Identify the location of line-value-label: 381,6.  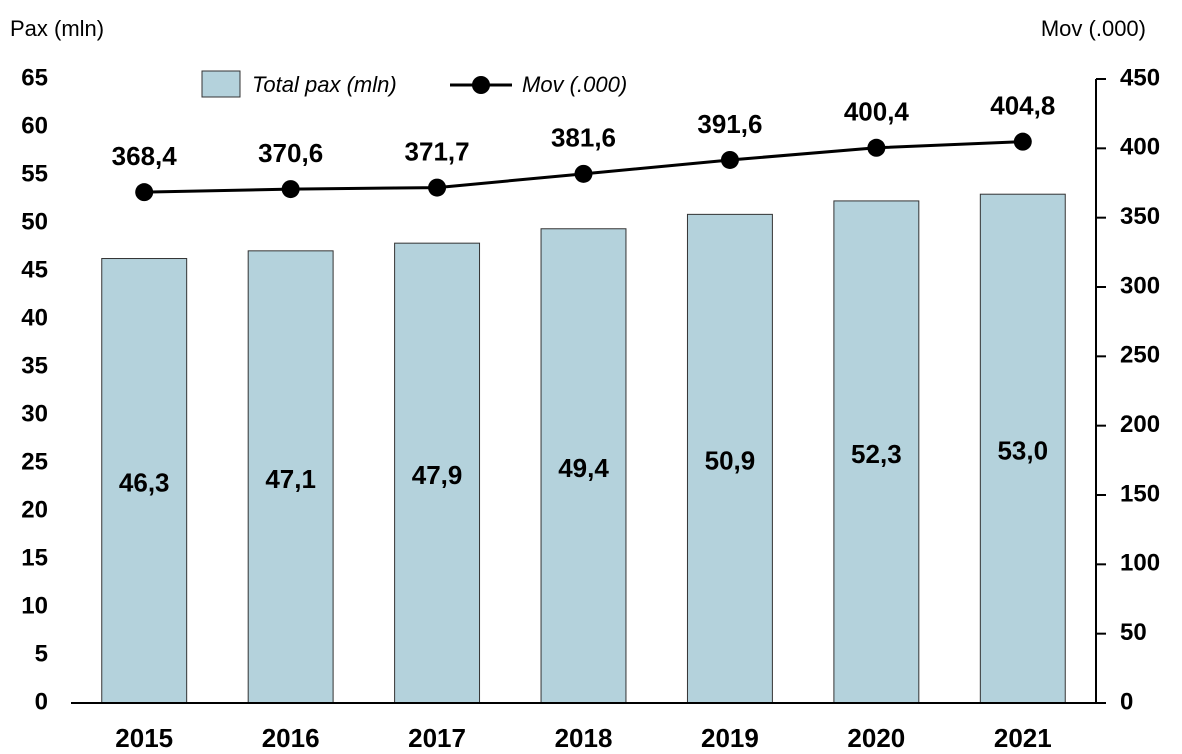
(583, 138).